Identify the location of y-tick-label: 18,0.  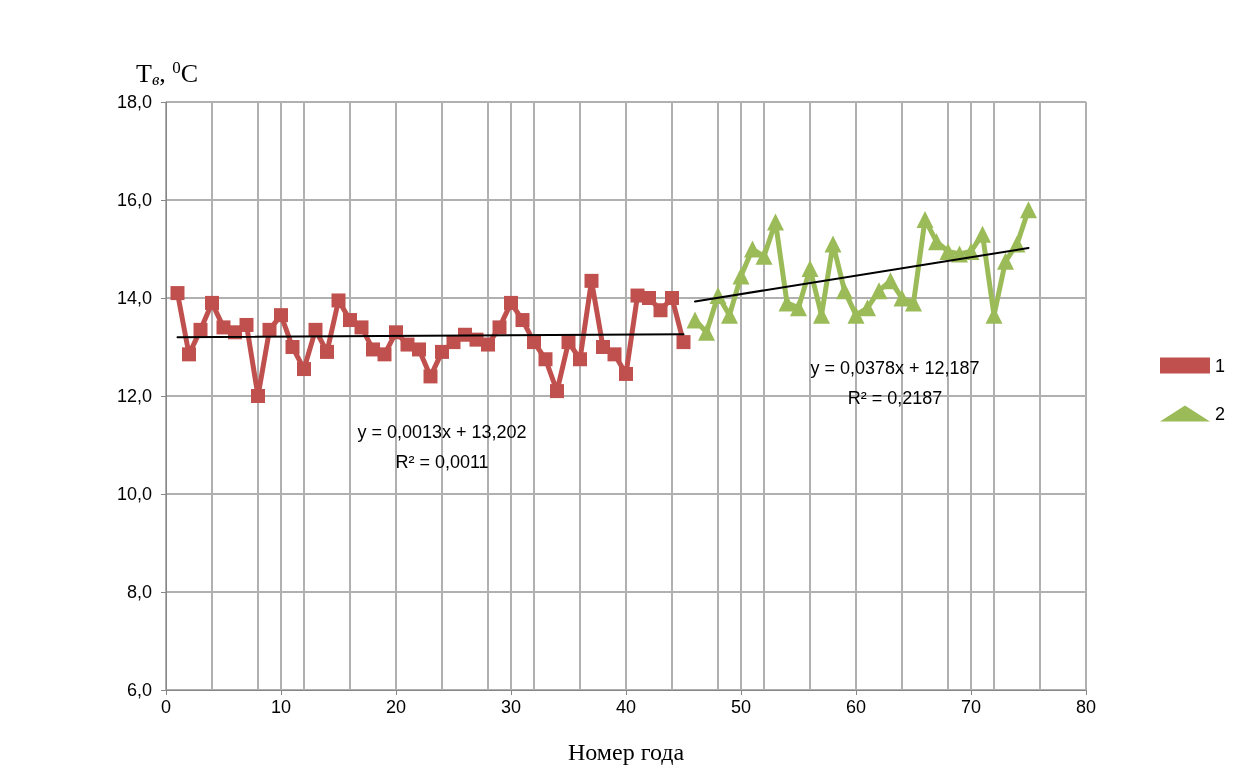
(134, 102).